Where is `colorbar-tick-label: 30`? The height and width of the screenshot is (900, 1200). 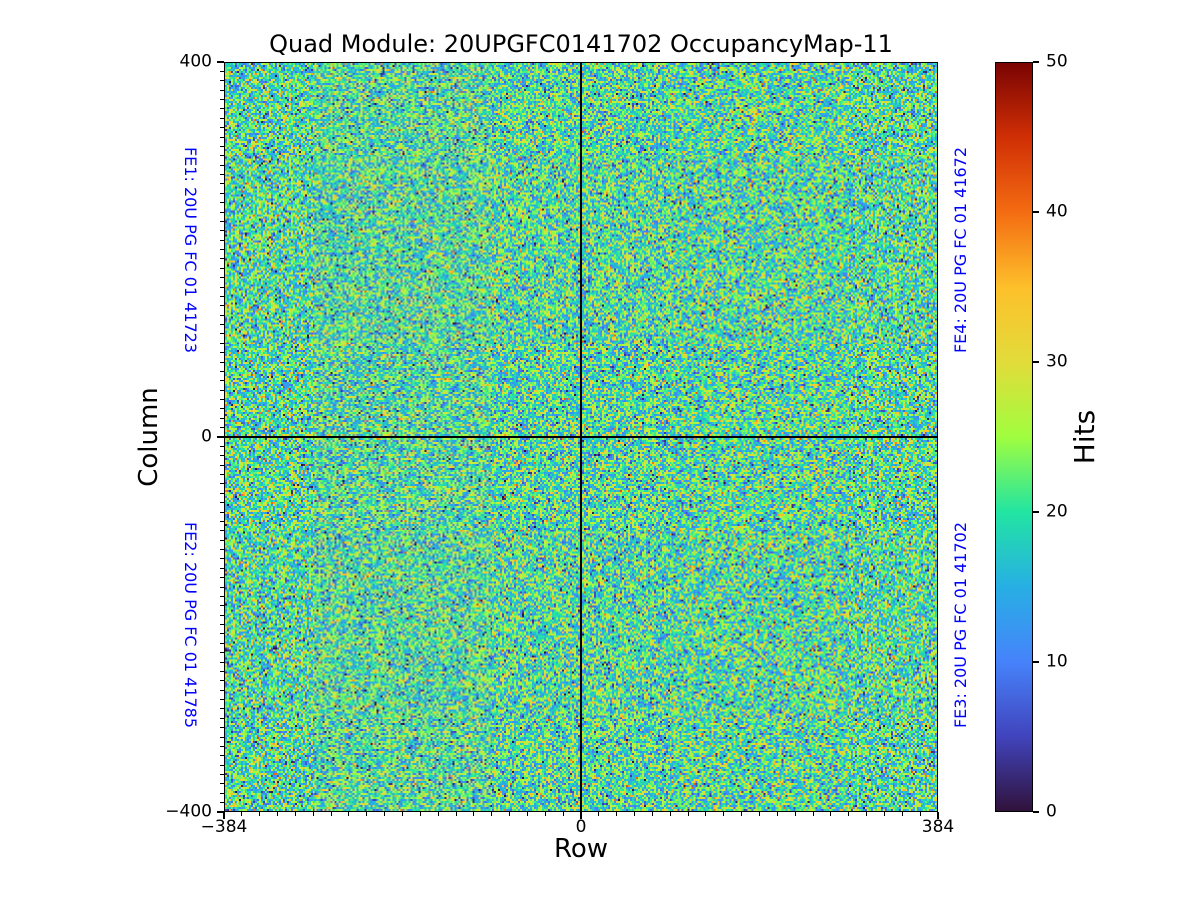 colorbar-tick-label: 30 is located at coordinates (1057, 361).